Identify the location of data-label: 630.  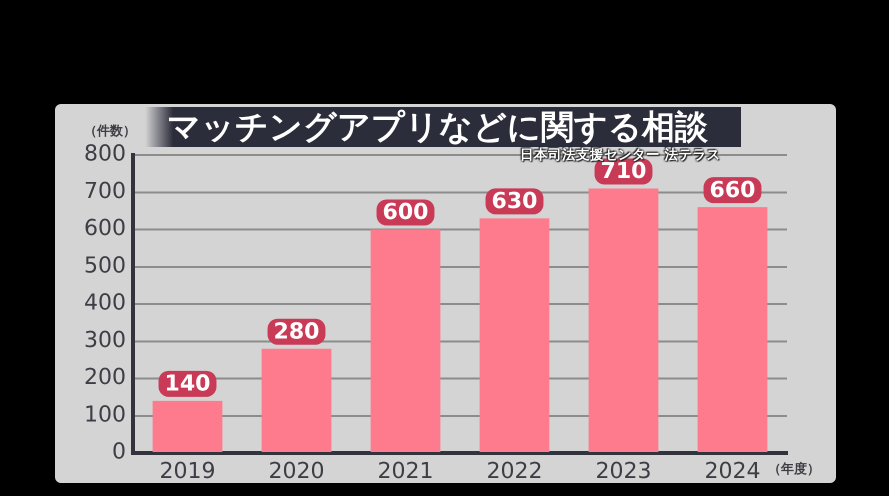
(515, 201).